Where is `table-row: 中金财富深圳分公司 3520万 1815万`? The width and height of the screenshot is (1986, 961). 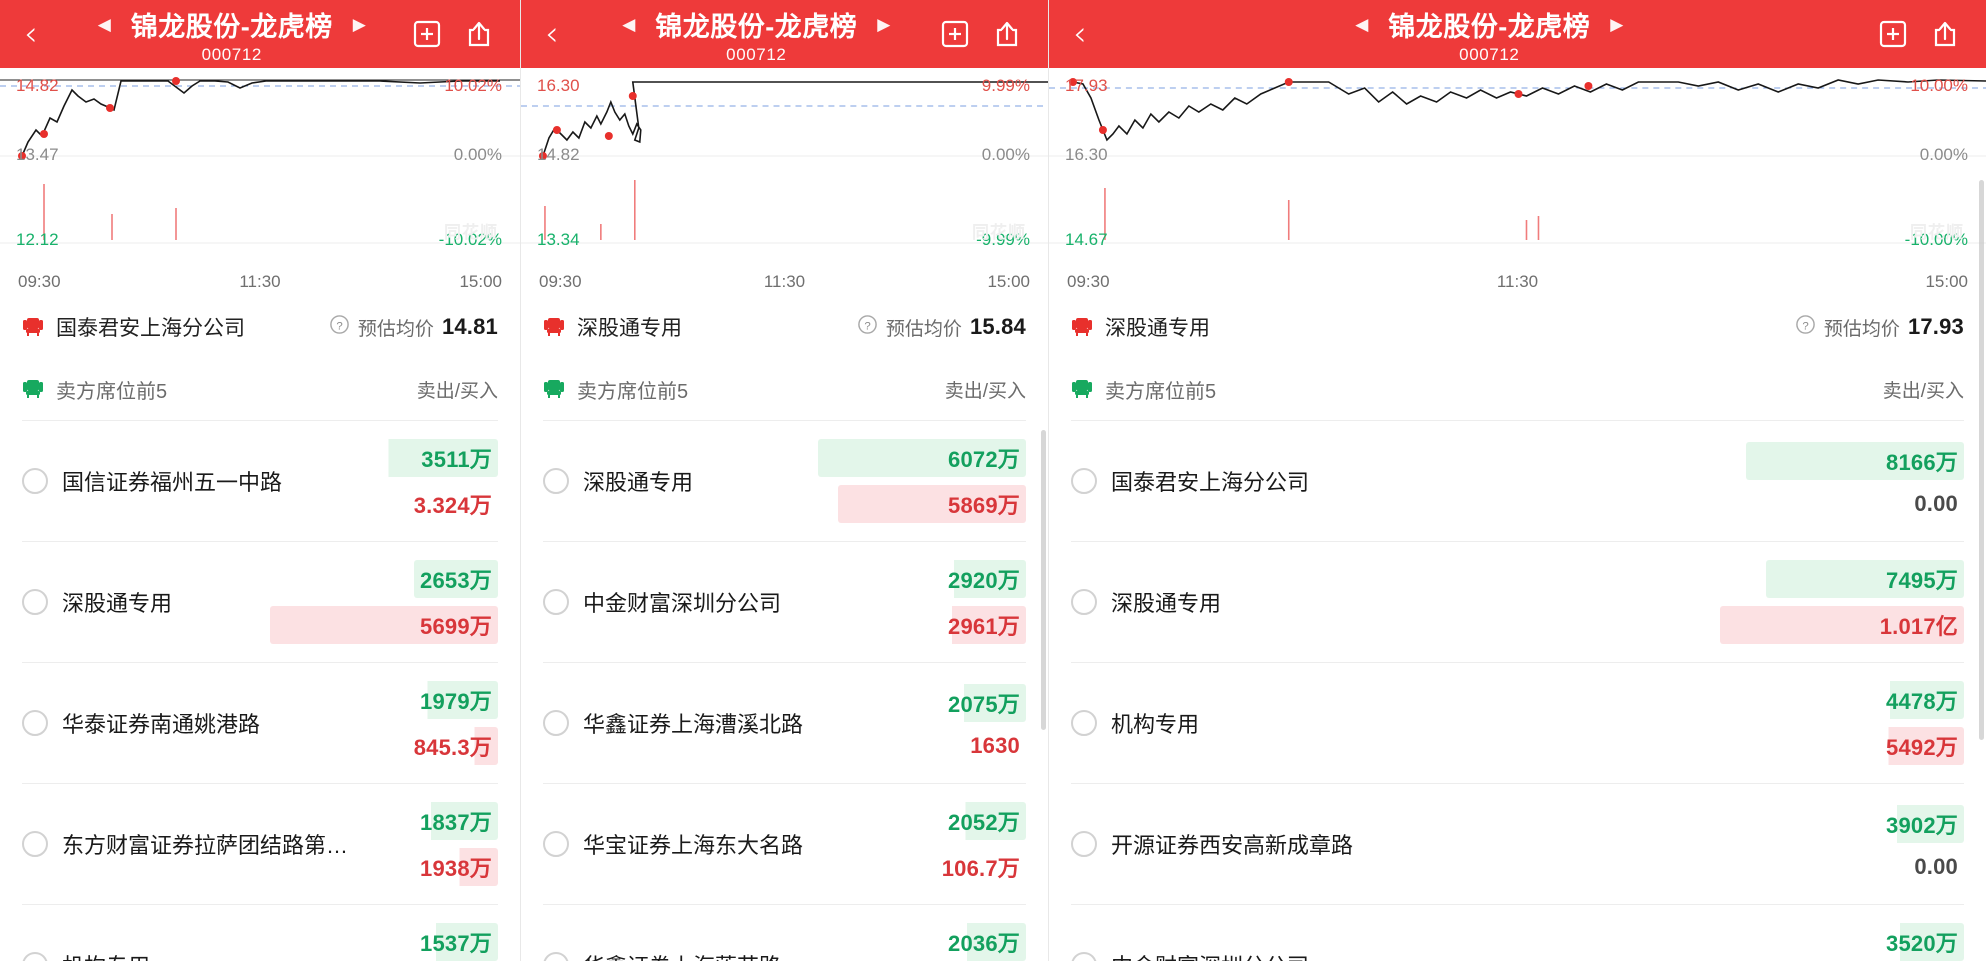 table-row: 中金财富深圳分公司 3520万 1815万 is located at coordinates (1517, 933).